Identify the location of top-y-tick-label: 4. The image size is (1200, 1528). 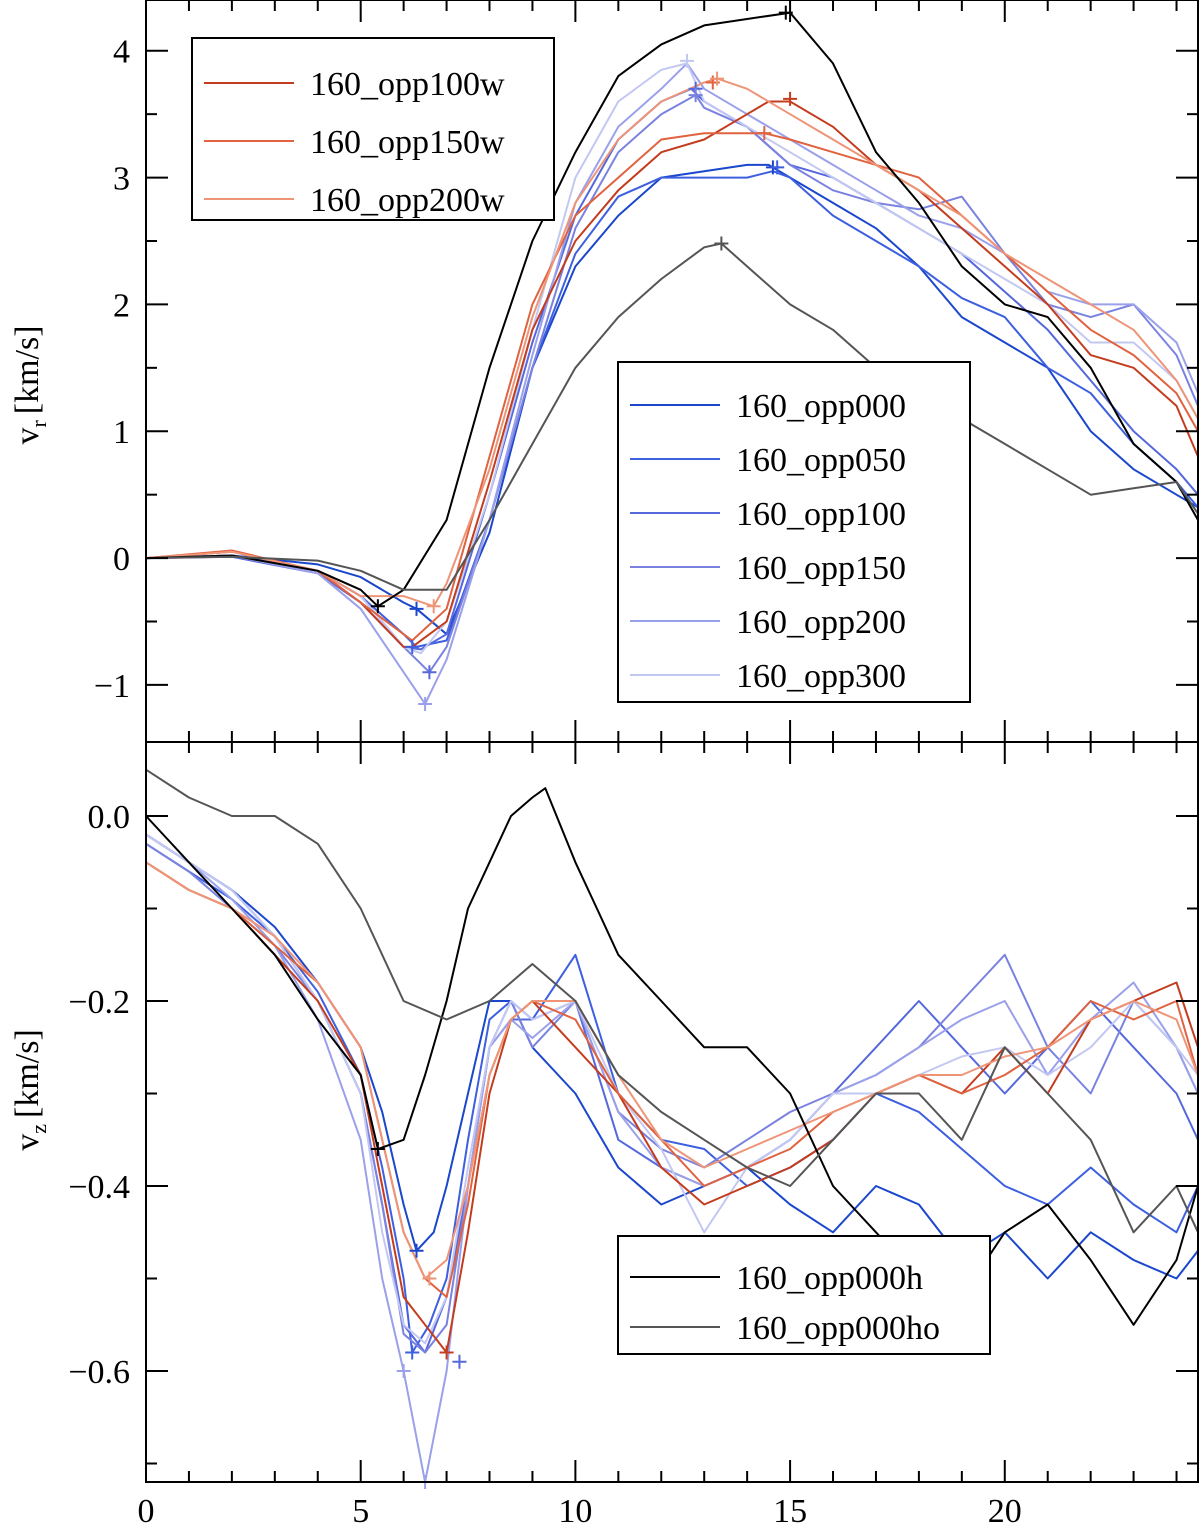
(121, 52).